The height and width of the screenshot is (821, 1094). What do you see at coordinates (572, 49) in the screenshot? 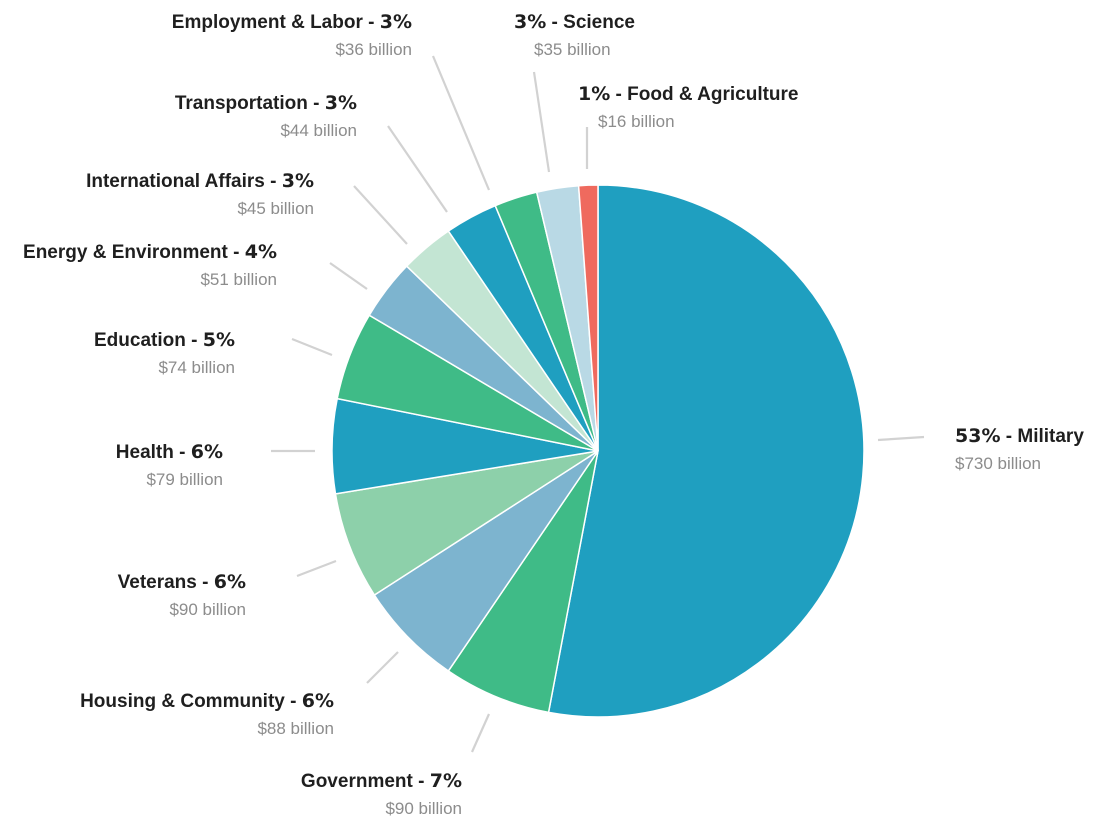
I see `slice-amount: $35 billion` at bounding box center [572, 49].